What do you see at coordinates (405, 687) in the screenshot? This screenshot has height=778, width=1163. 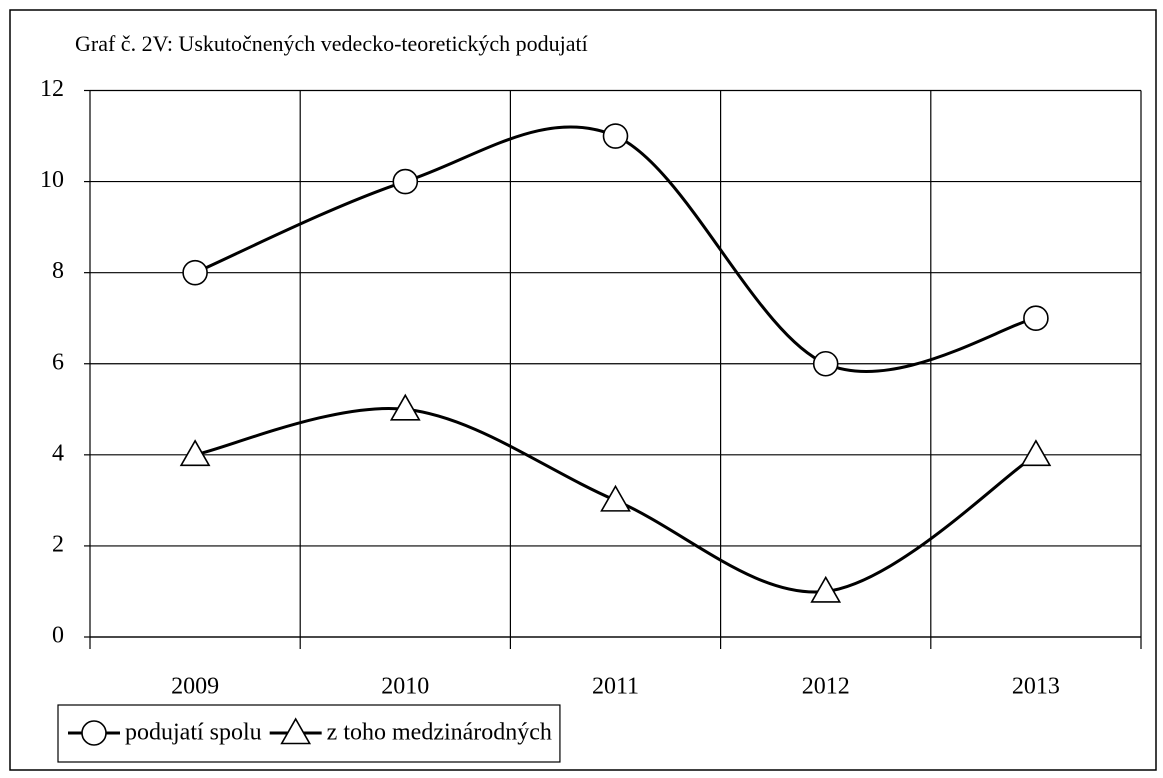 I see `x-tick-label: 2010` at bounding box center [405, 687].